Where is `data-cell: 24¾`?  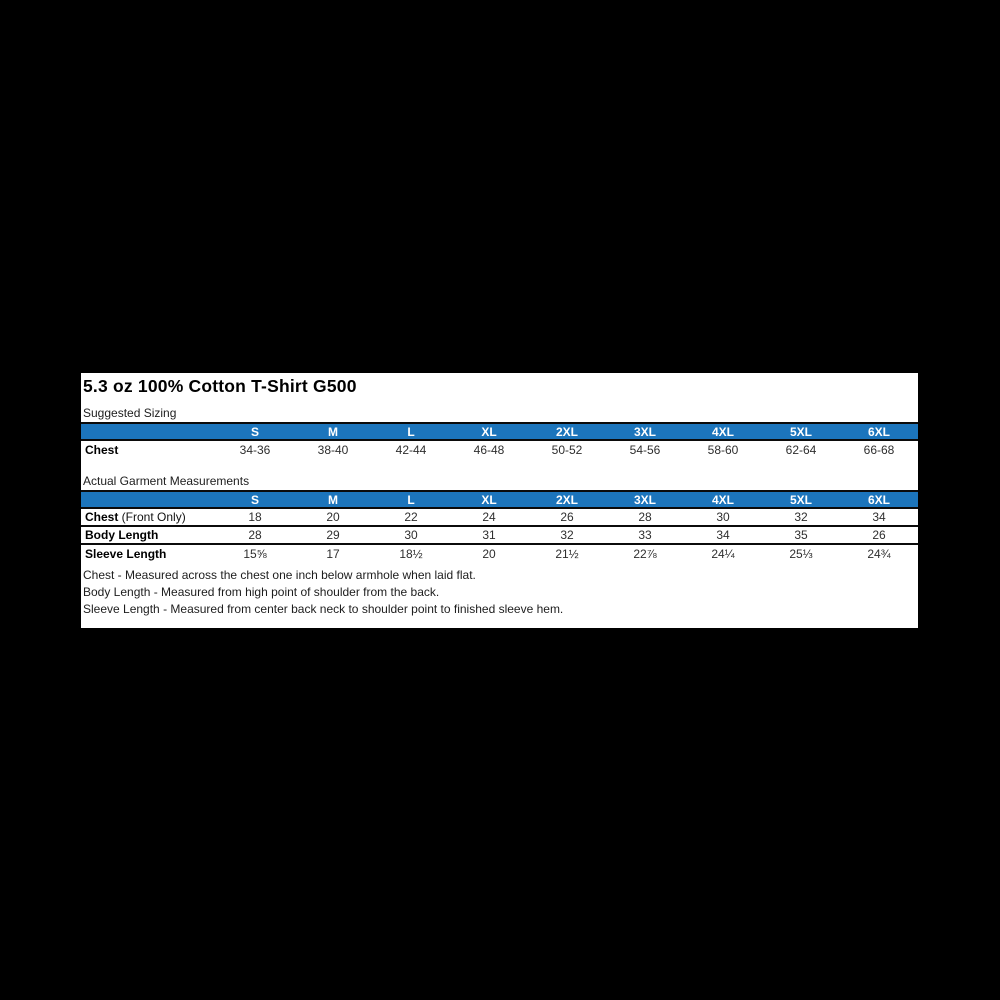 data-cell: 24¾ is located at coordinates (879, 553).